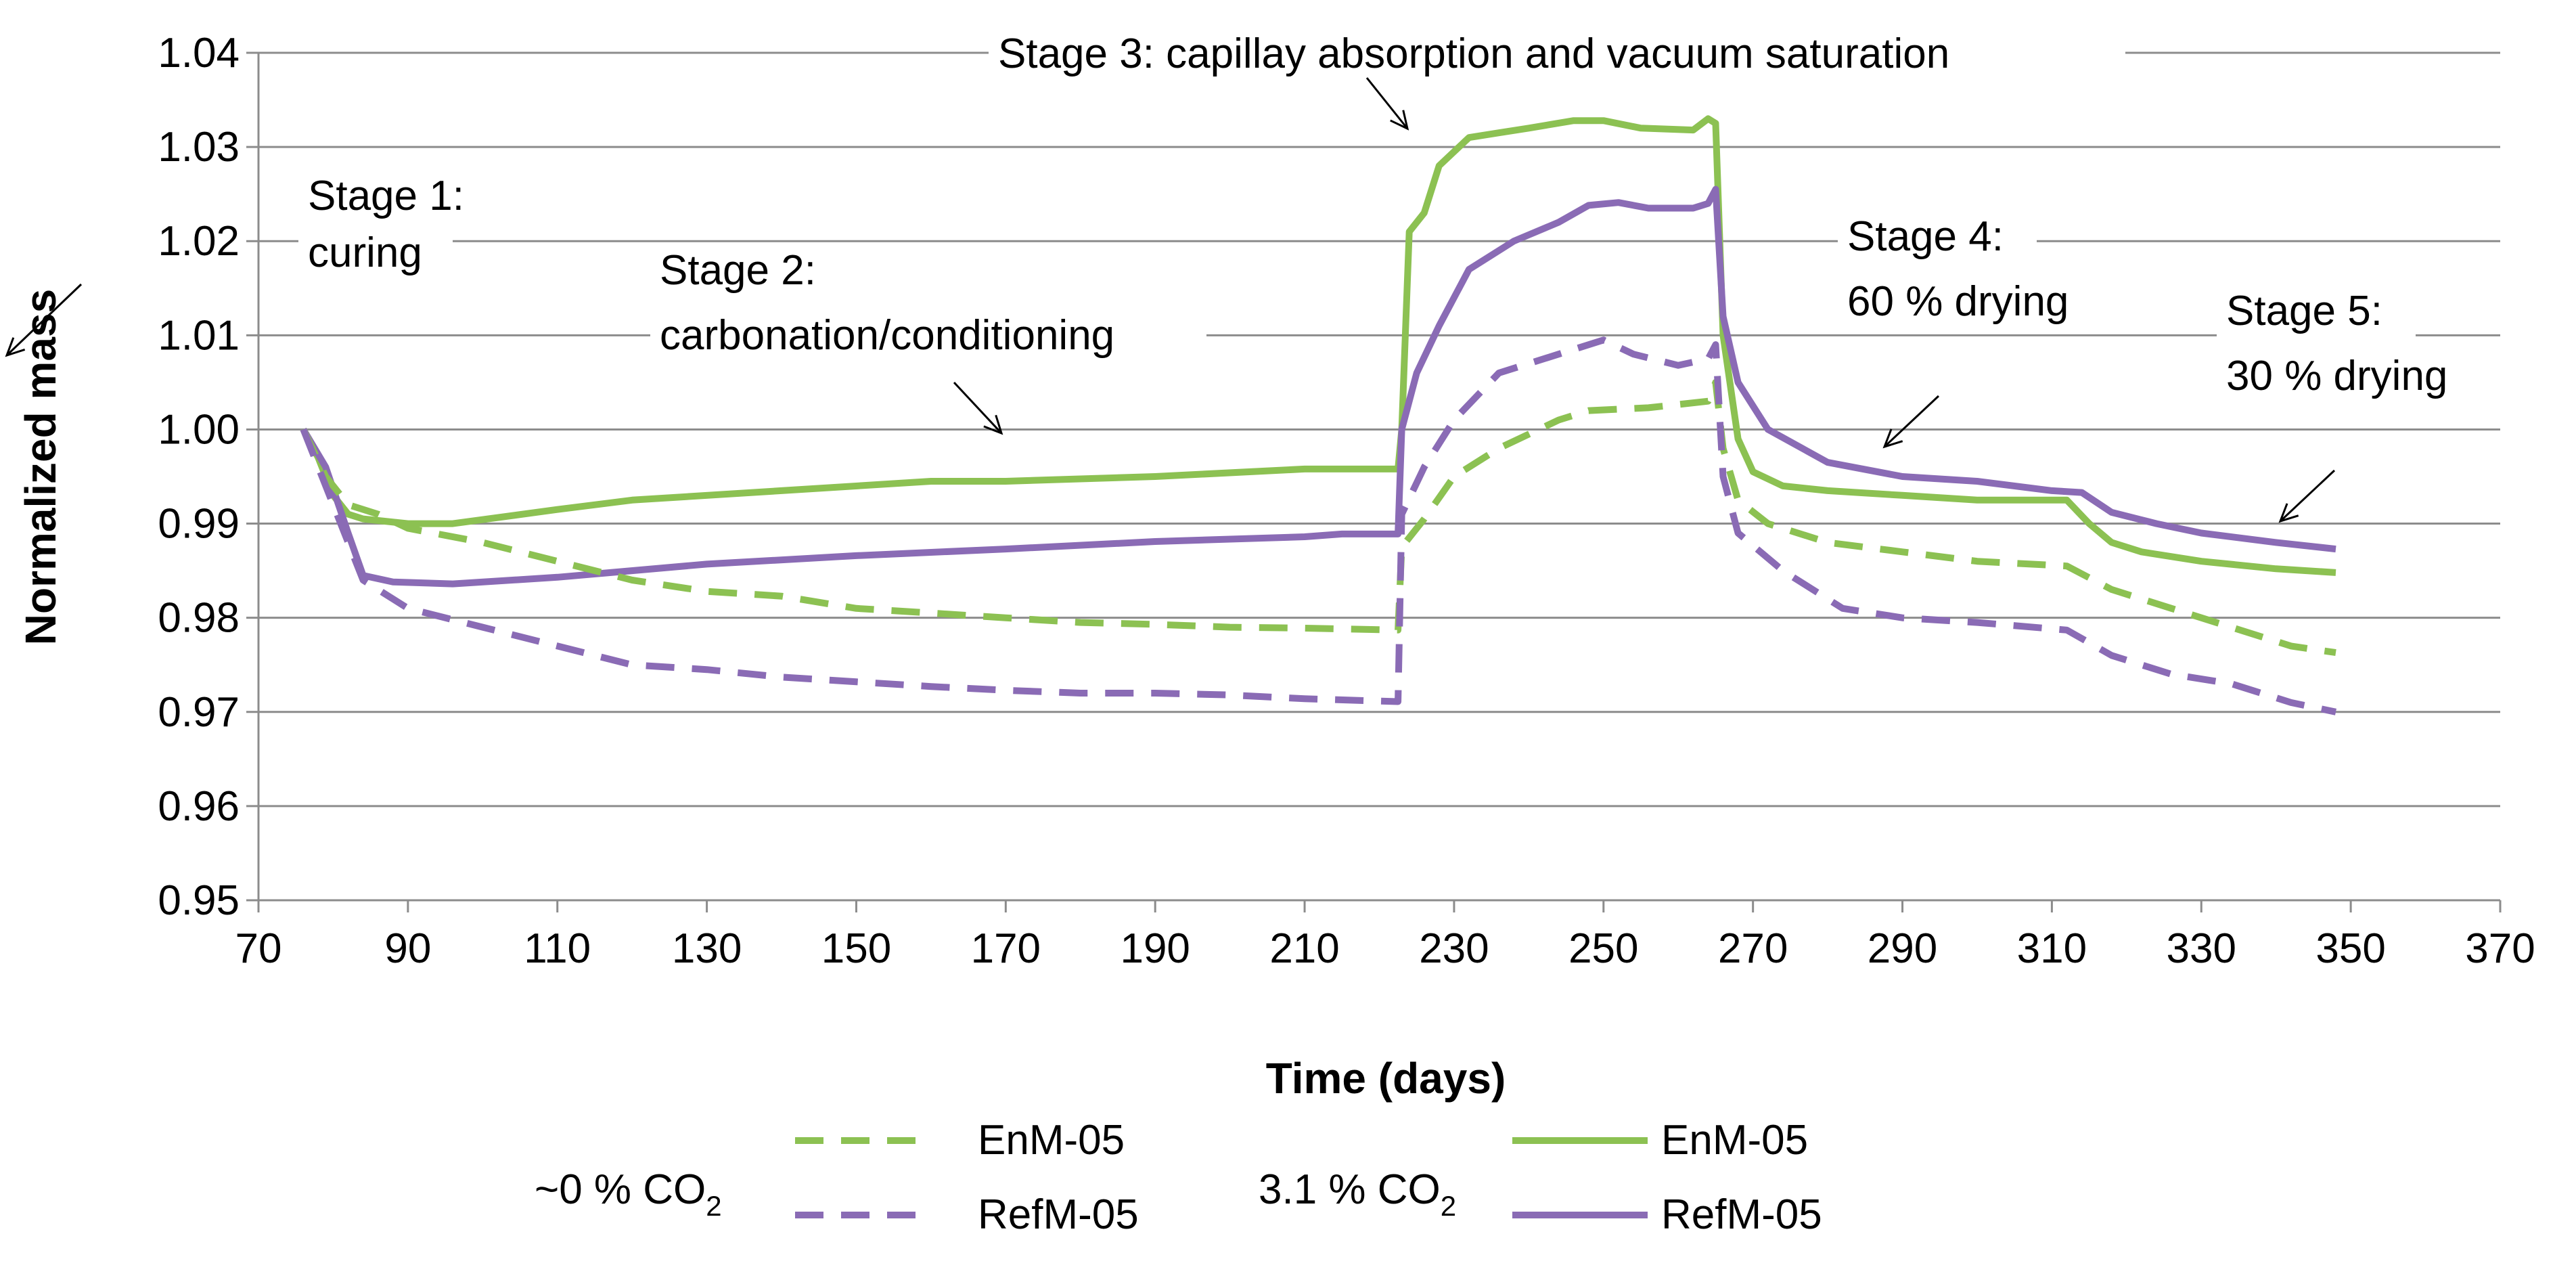 This screenshot has height=1280, width=2576. I want to click on annotation-stage-2: Stage 2: carbonation/conditioning, so click(928, 340).